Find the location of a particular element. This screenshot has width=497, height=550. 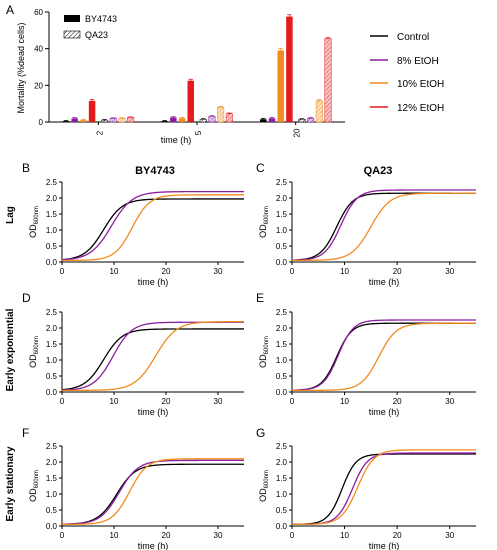

panel-b-plot: 0.0 0.5 1.0 1.5 2.0 2.5 0 10 20 30 time (h) OD600nm is located at coordinates (136, 232).